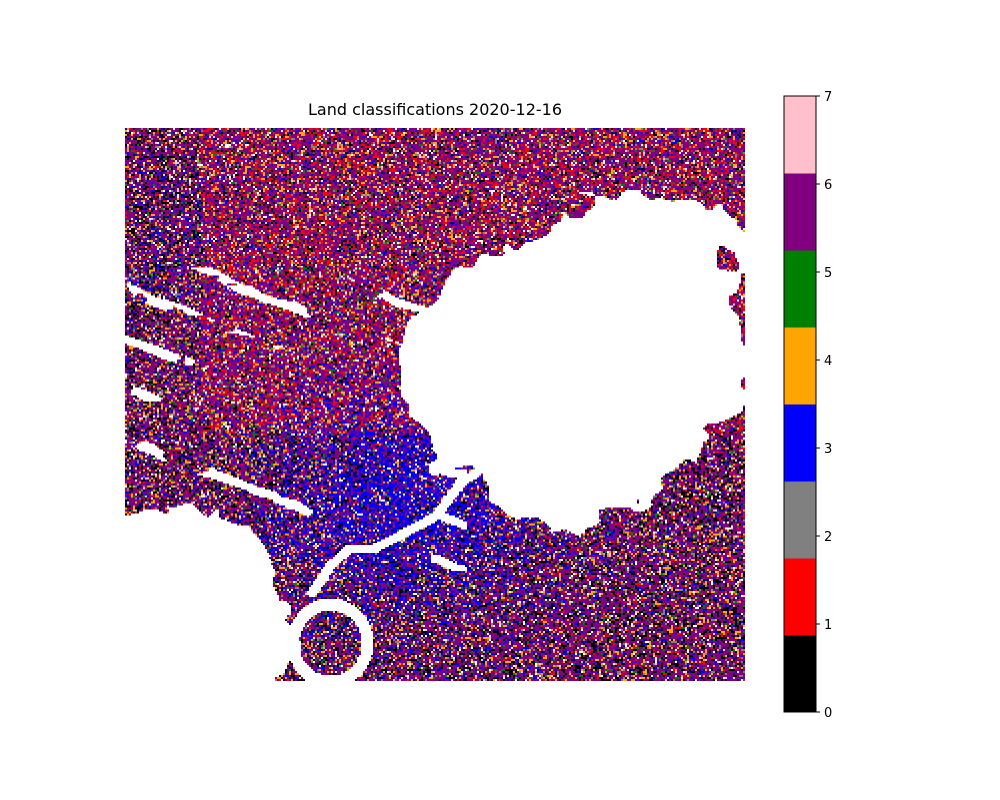 Image resolution: width=1000 pixels, height=800 pixels. What do you see at coordinates (828, 713) in the screenshot?
I see `colorbar-tick-label-0: 0` at bounding box center [828, 713].